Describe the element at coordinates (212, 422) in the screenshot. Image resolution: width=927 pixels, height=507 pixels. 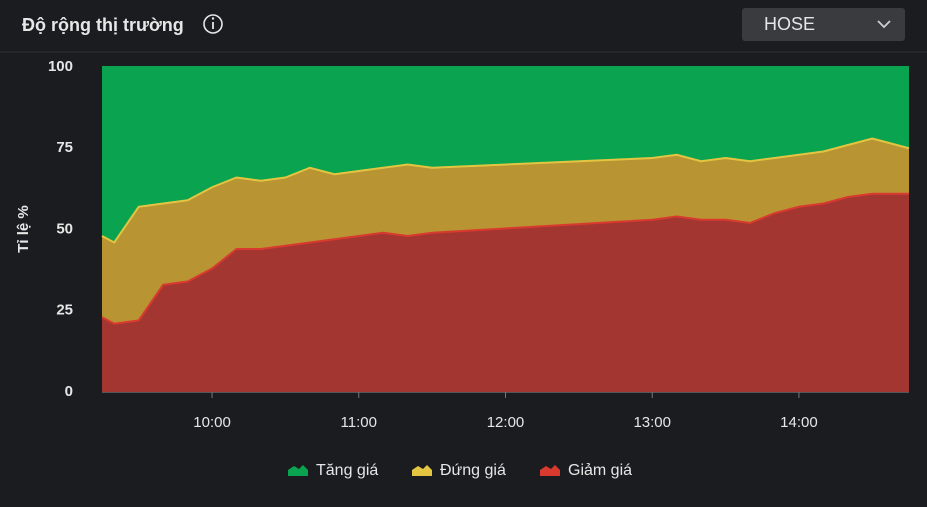
I see `x-tick-label: 10:00` at that location.